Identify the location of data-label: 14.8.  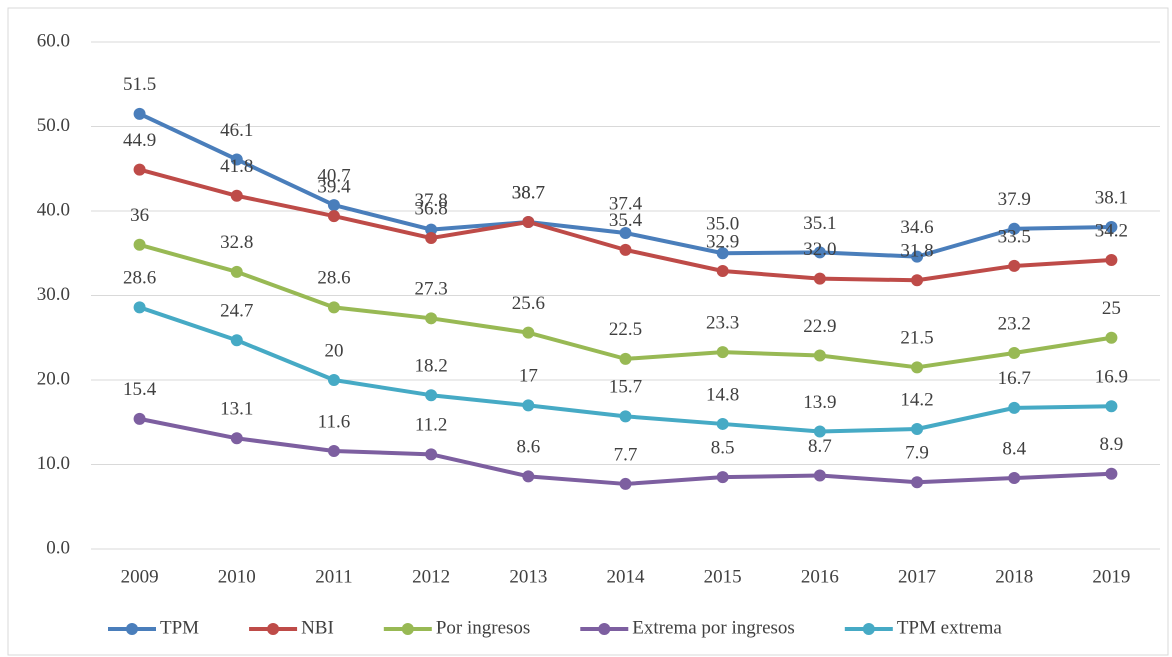
(722, 394).